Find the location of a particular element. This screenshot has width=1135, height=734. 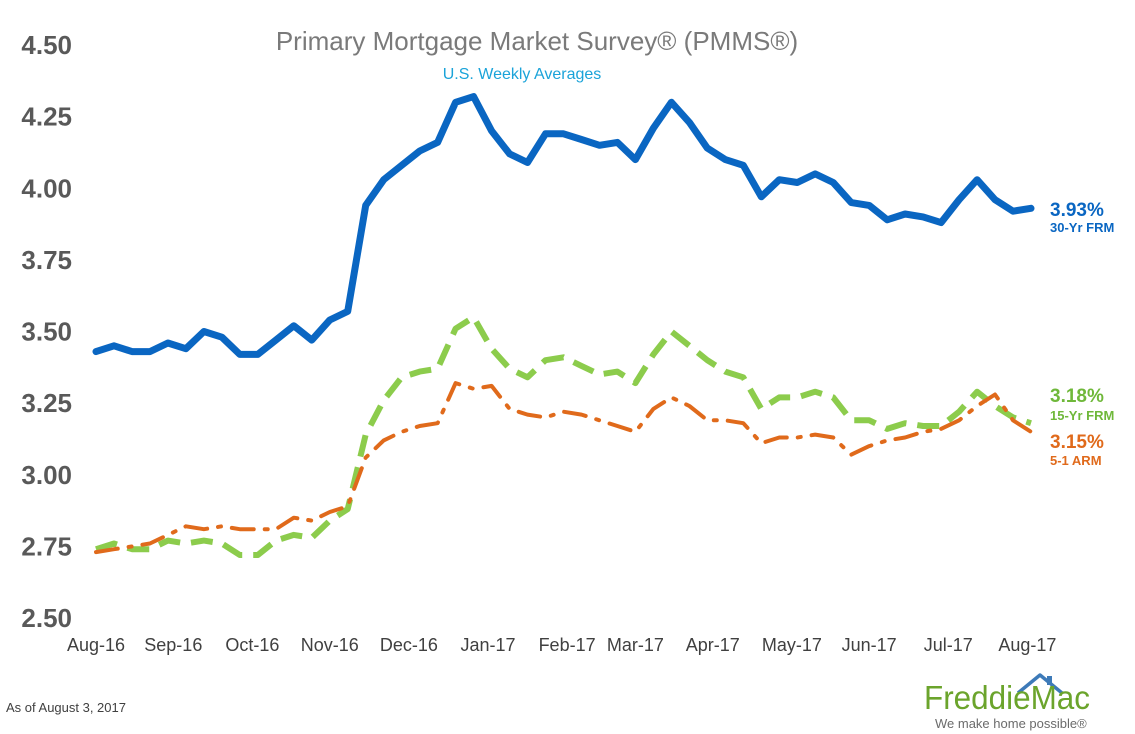

house-roof-icon is located at coordinates (1040, 684).